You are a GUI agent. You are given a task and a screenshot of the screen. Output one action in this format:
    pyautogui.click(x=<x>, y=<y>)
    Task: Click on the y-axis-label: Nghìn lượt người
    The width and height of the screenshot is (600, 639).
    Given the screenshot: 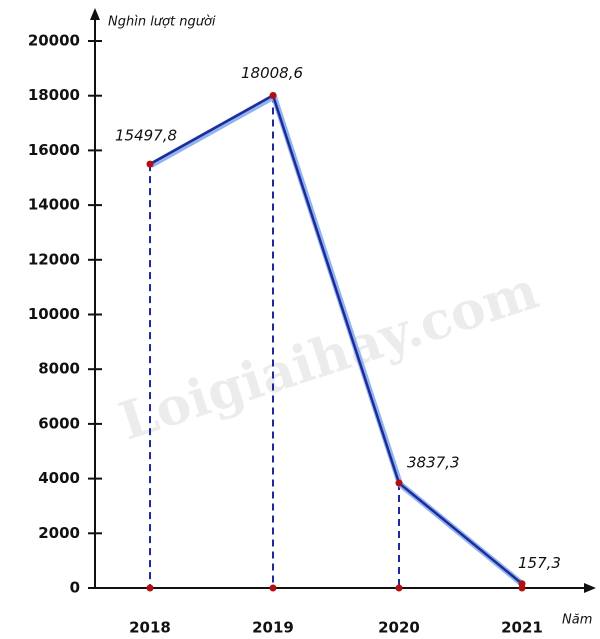 What is the action you would take?
    pyautogui.click(x=162, y=22)
    